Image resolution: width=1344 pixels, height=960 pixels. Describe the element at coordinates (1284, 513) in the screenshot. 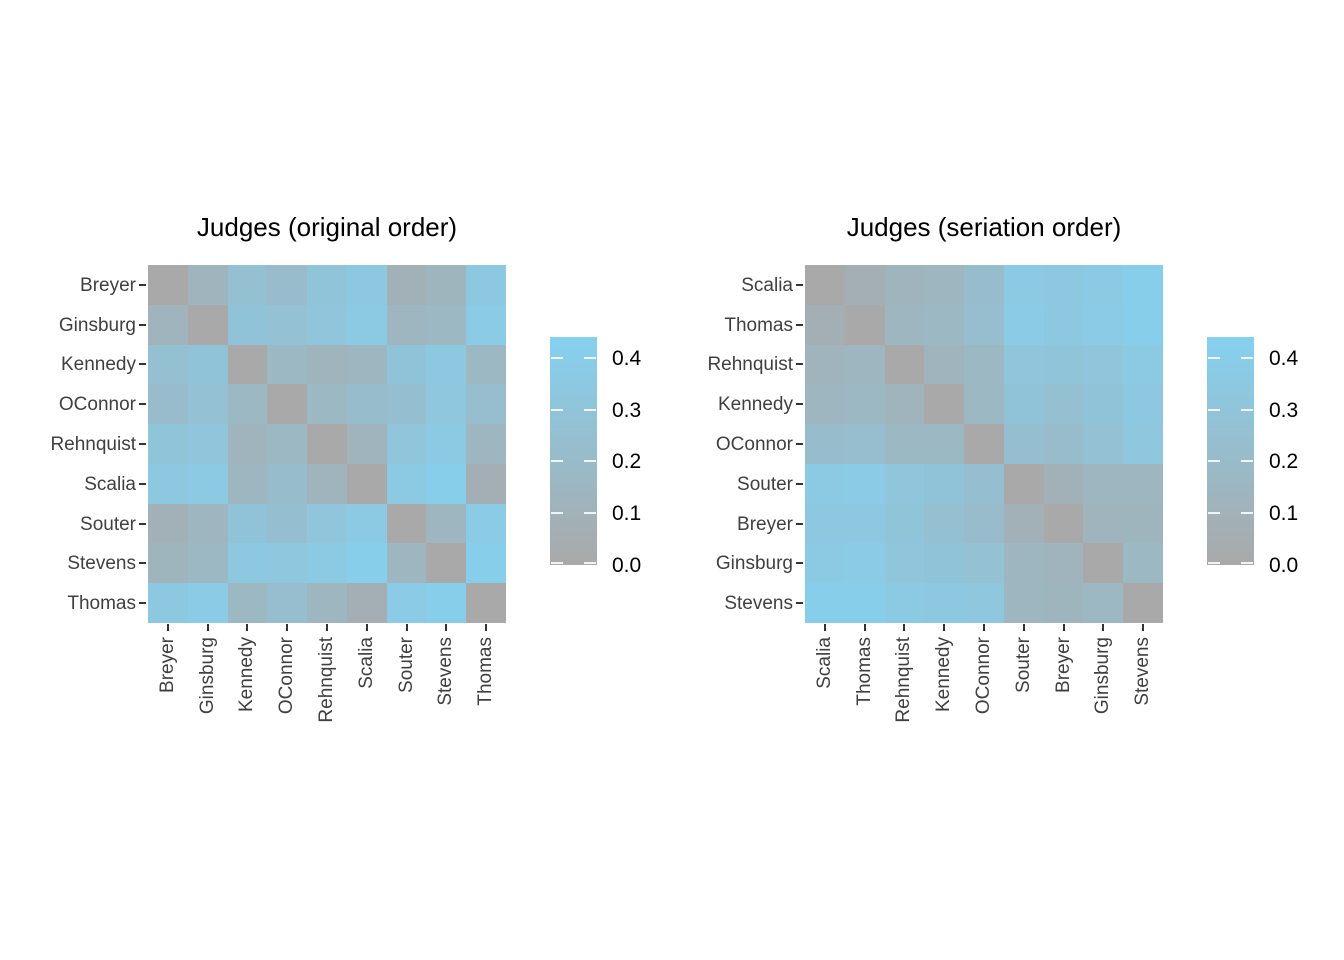

I see `legend-tick-label: 0.1` at that location.